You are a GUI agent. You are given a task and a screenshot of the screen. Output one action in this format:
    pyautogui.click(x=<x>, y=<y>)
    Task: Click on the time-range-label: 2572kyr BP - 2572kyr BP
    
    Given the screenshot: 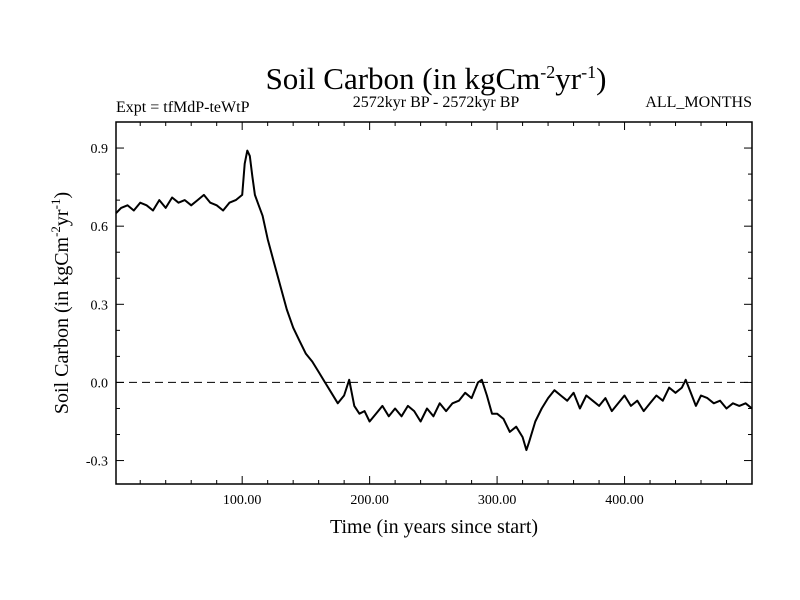 What is the action you would take?
    pyautogui.click(x=436, y=102)
    